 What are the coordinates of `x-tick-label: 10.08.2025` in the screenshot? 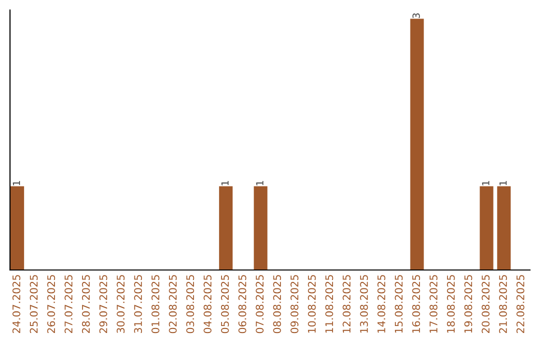 It's located at (312, 304).